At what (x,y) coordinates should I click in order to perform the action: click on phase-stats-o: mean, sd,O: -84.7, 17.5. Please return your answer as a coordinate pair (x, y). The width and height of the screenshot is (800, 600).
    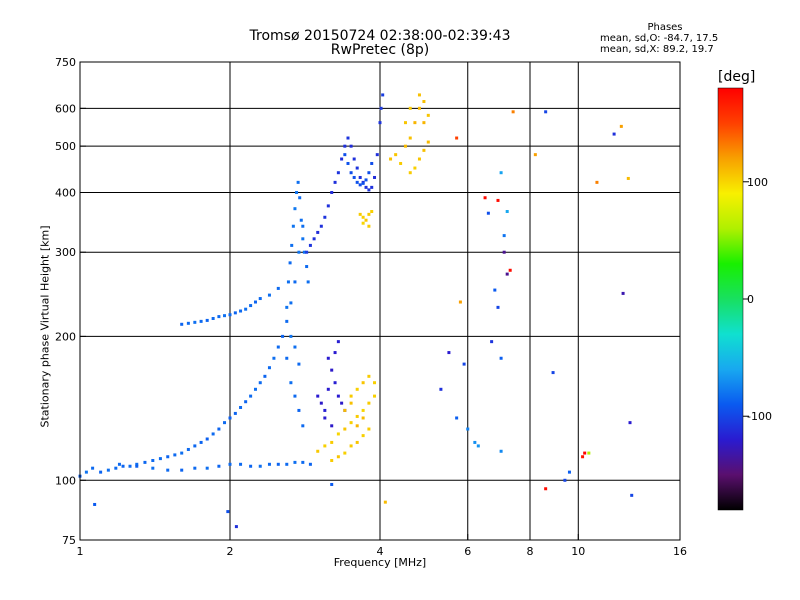
    Looking at the image, I should click on (659, 38).